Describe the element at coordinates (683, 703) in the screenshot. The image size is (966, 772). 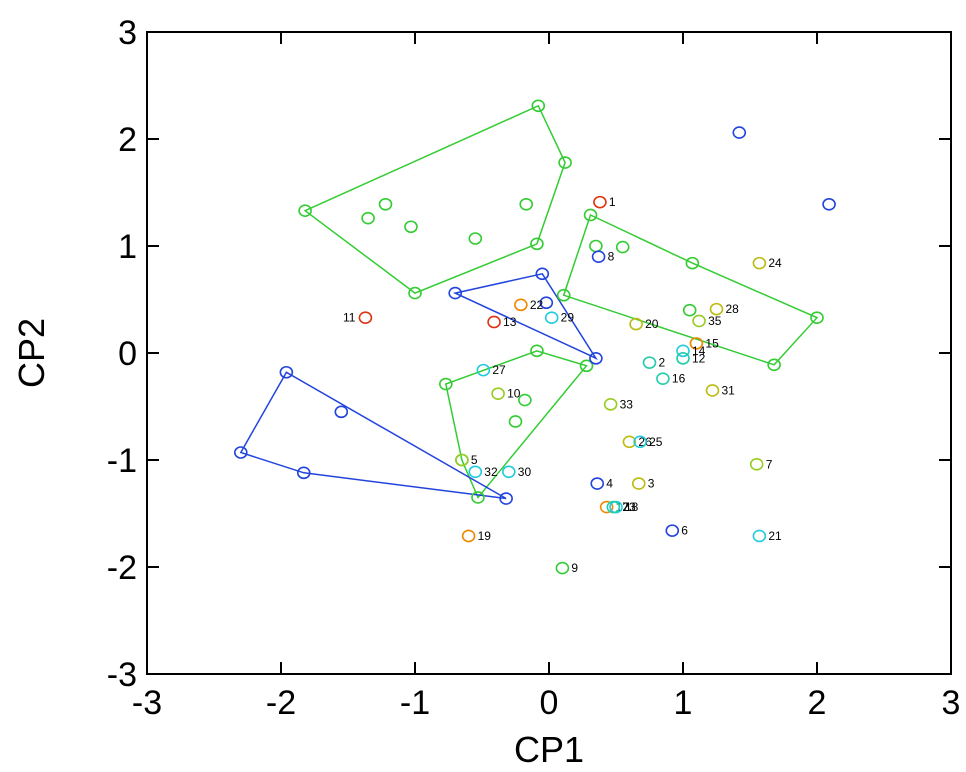
I see `x-tick-label: 1` at that location.